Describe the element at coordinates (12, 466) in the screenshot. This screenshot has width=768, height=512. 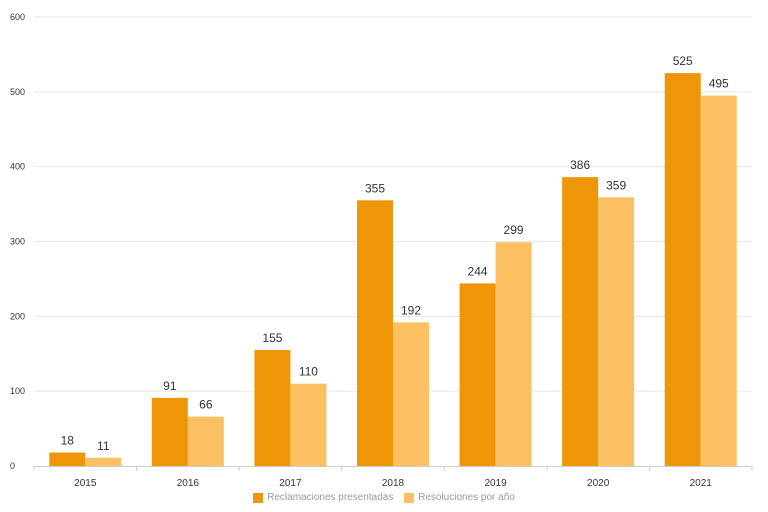
I see `y-tick-label: 0` at that location.